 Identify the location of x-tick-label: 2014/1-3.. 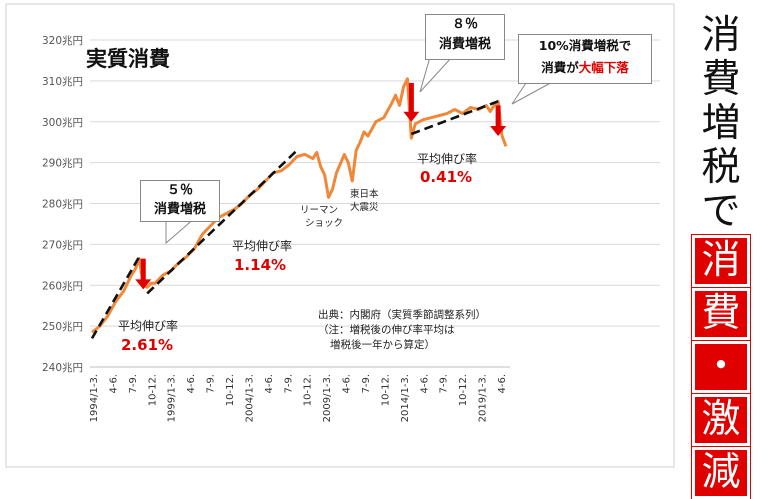
(405, 398).